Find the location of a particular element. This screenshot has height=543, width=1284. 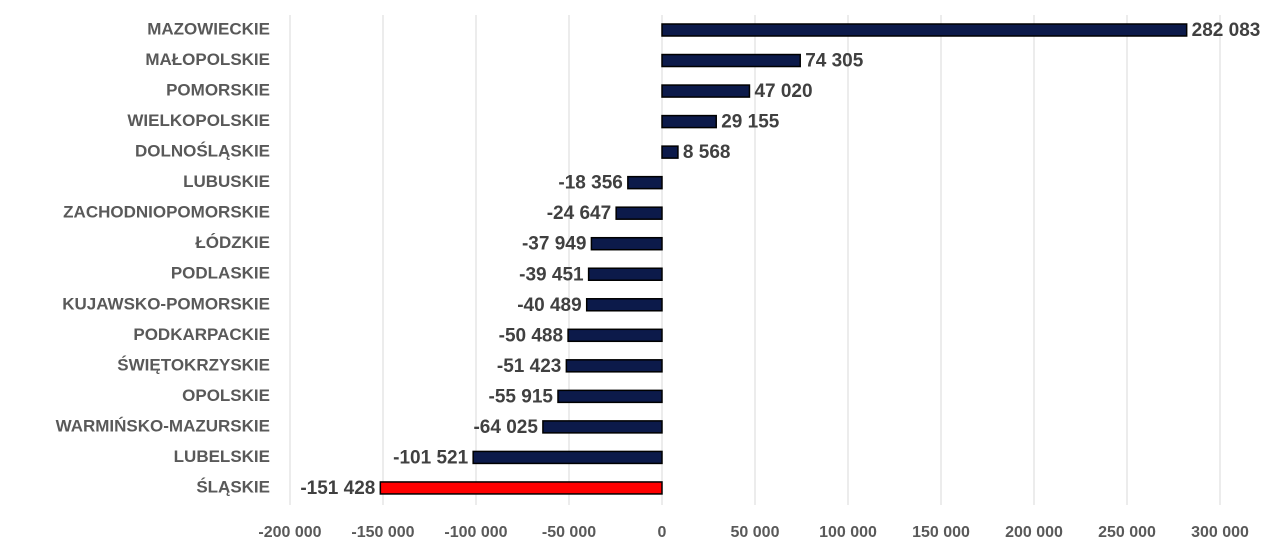

x-tick-label: -50 000 is located at coordinates (569, 532).